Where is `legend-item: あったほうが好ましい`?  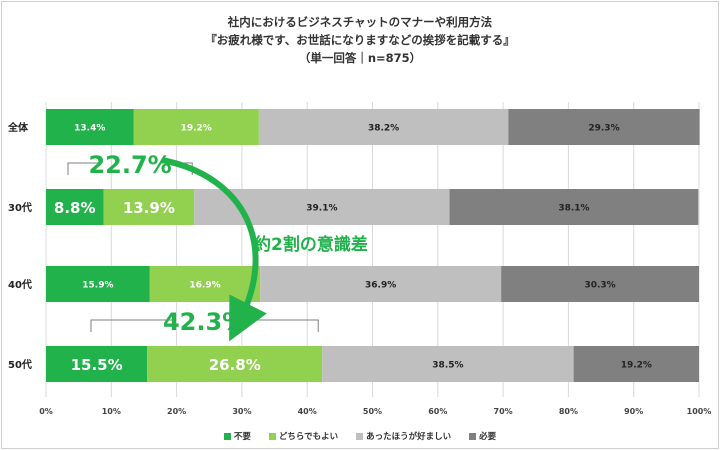 legend-item: あったほうが好ましい is located at coordinates (403, 436).